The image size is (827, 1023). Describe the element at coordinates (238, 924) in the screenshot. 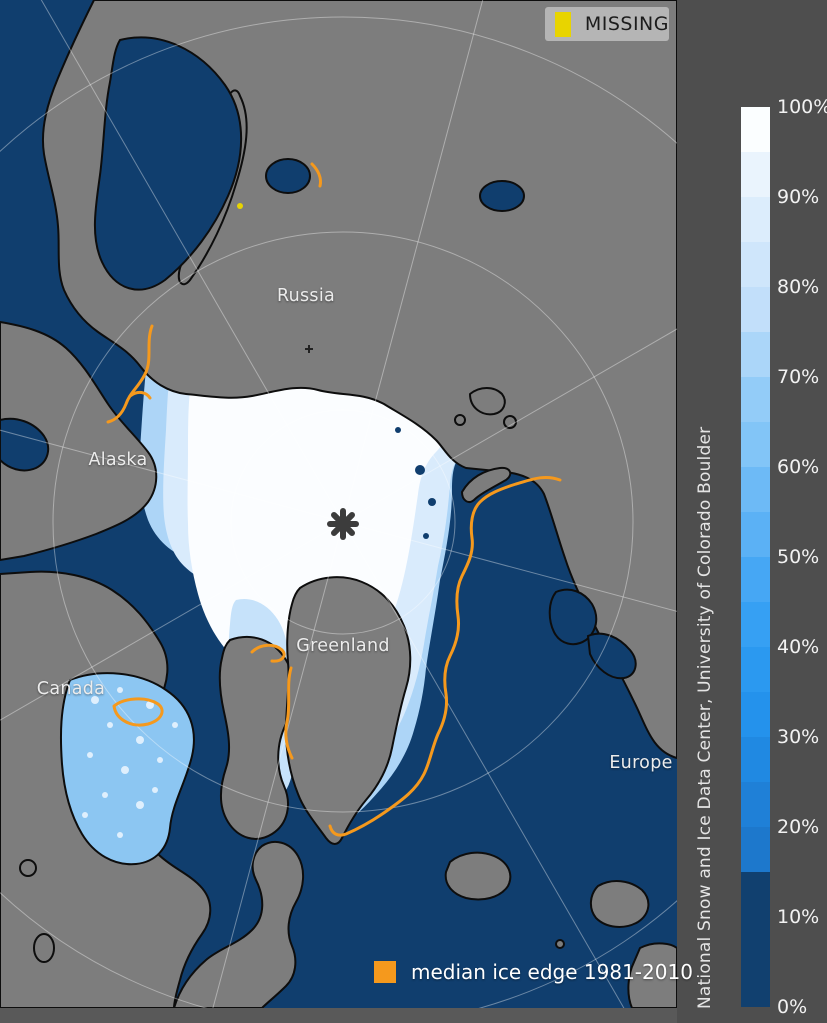

I see `land-labrador` at that location.